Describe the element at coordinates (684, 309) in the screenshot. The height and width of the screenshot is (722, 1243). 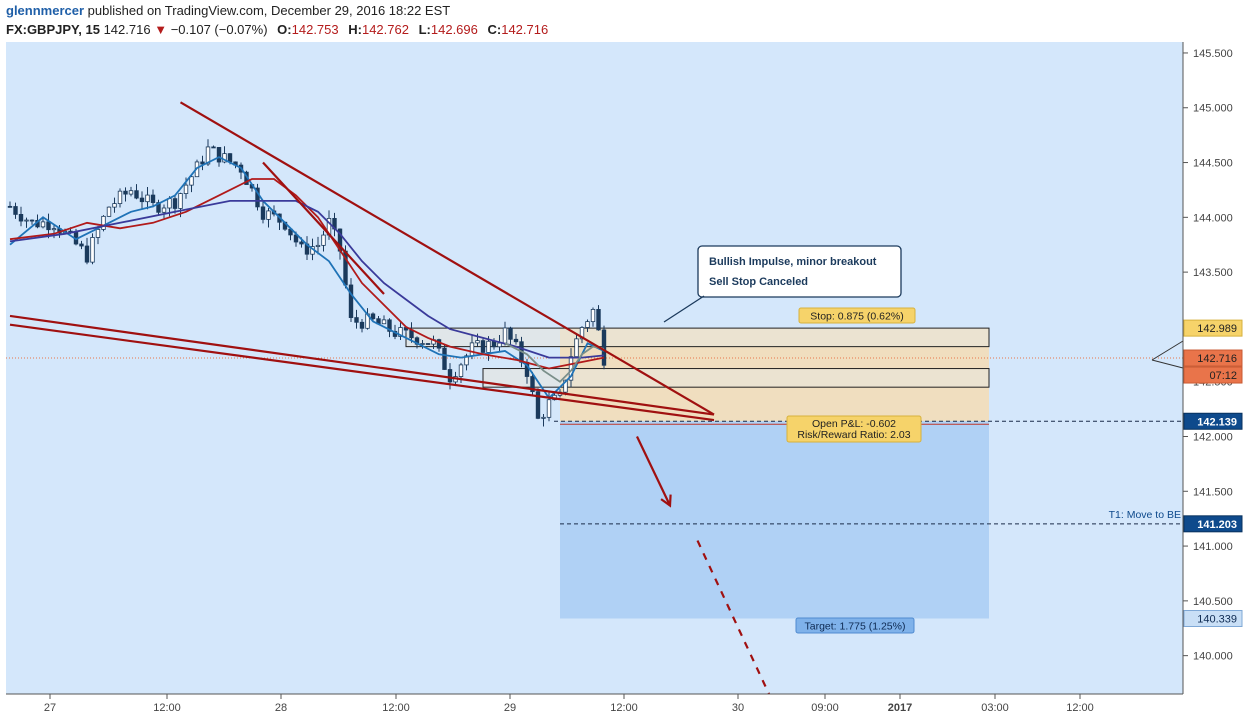
I see `callout-pointer` at that location.